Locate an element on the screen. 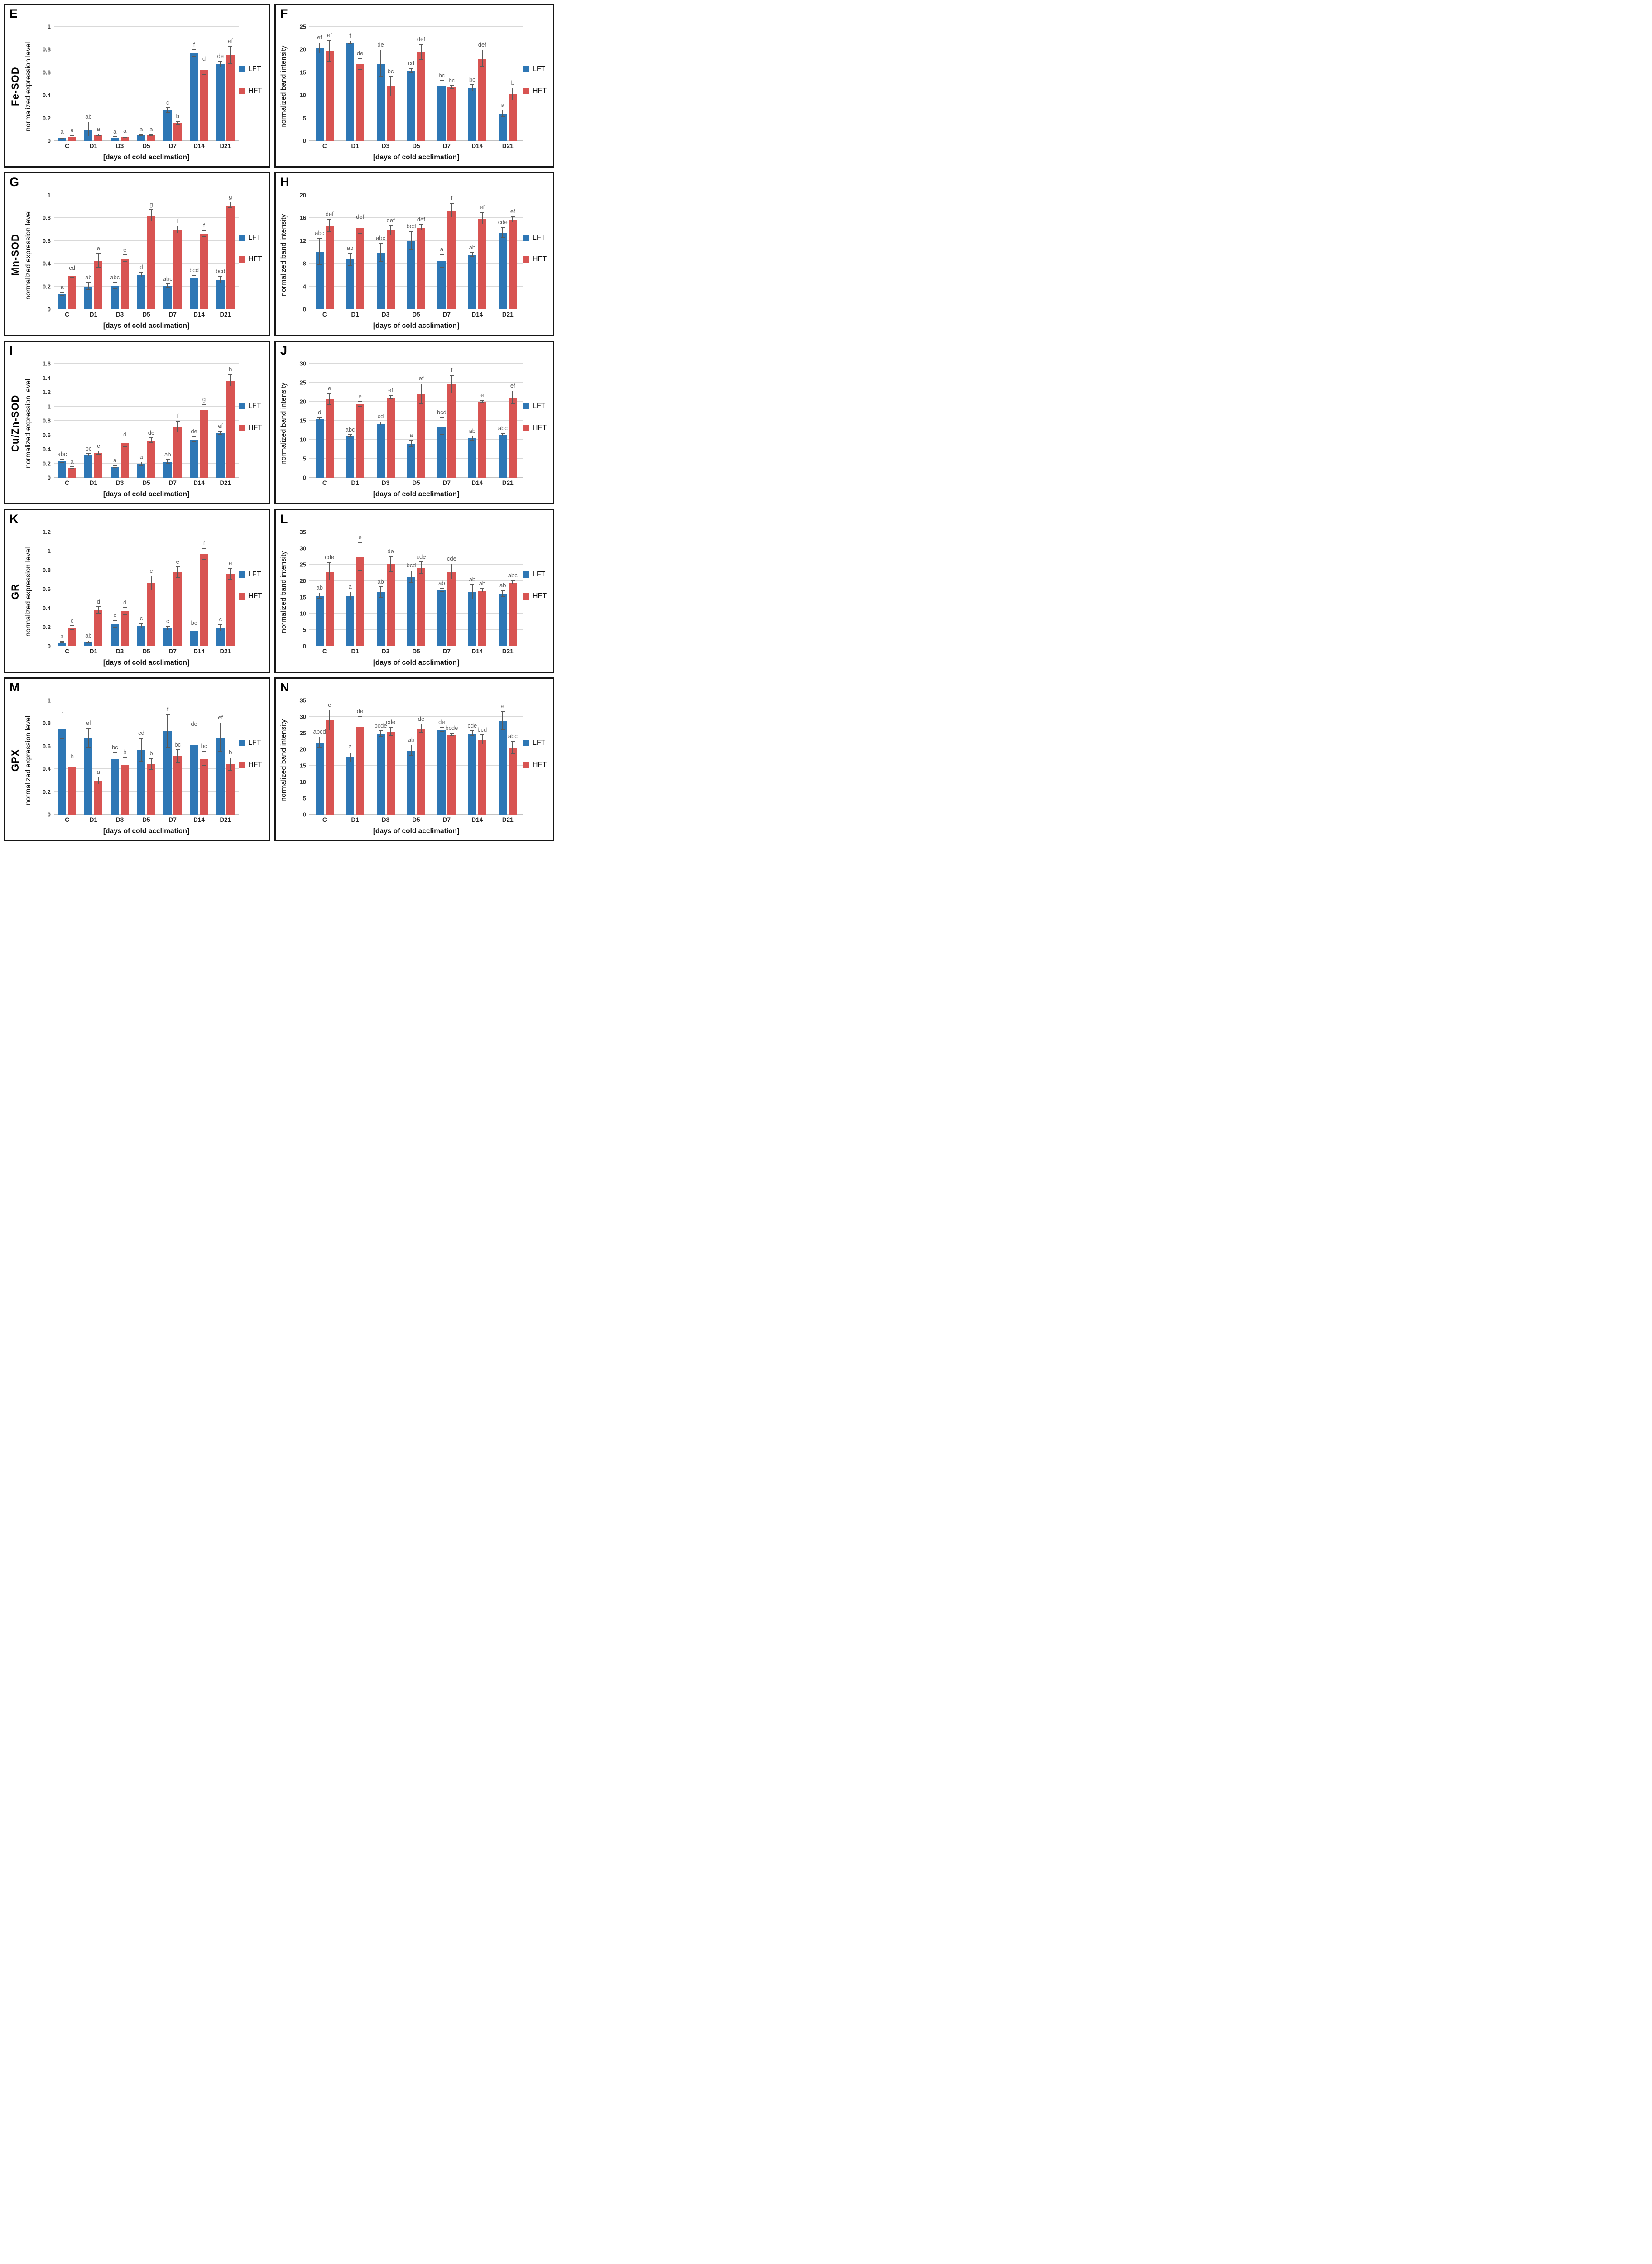  bar-group-D7: bc bc is located at coordinates (447, 84).